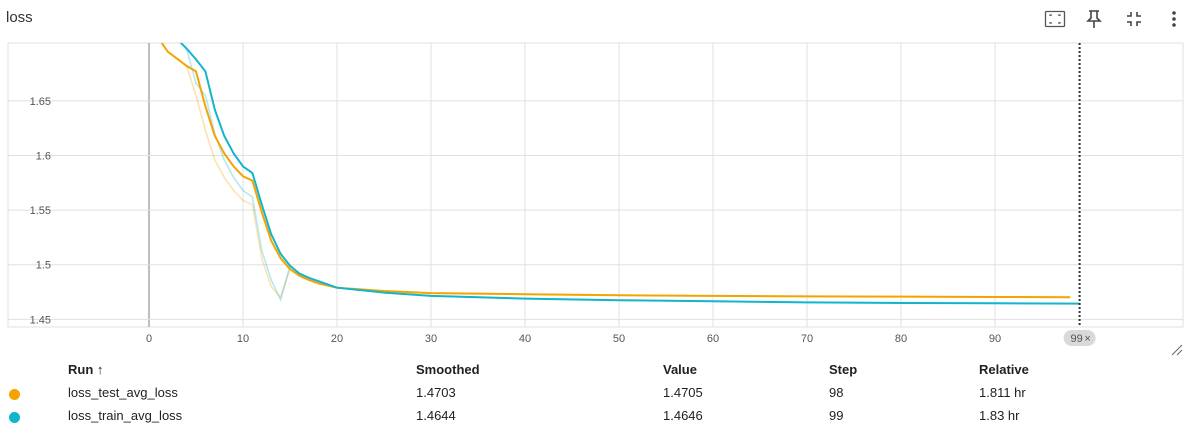 This screenshot has height=448, width=1185. What do you see at coordinates (86, 369) in the screenshot?
I see `header-run: Run ↑` at bounding box center [86, 369].